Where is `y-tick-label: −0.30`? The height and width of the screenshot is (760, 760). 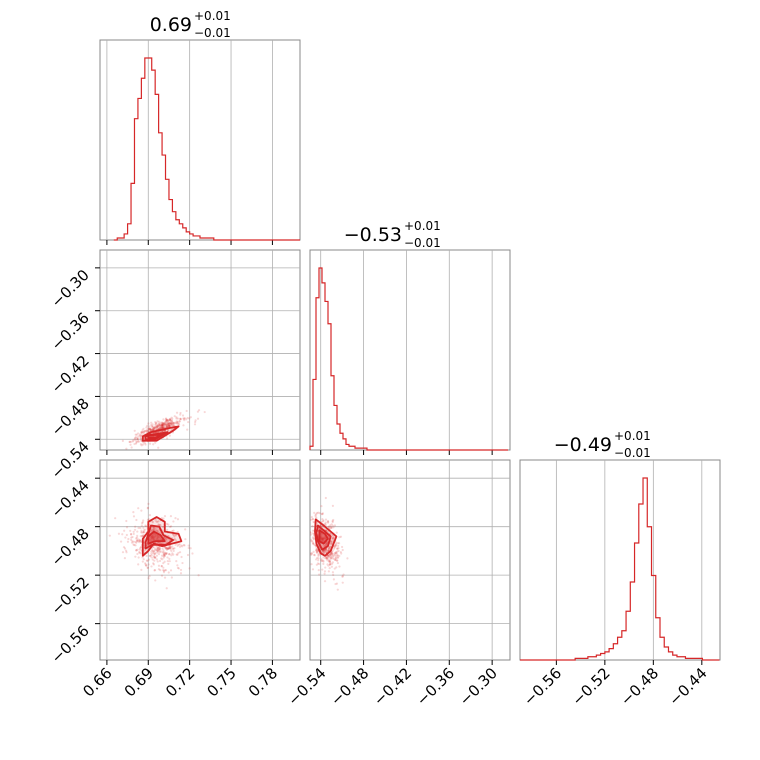 y-tick-label: −0.30 is located at coordinates (70, 288).